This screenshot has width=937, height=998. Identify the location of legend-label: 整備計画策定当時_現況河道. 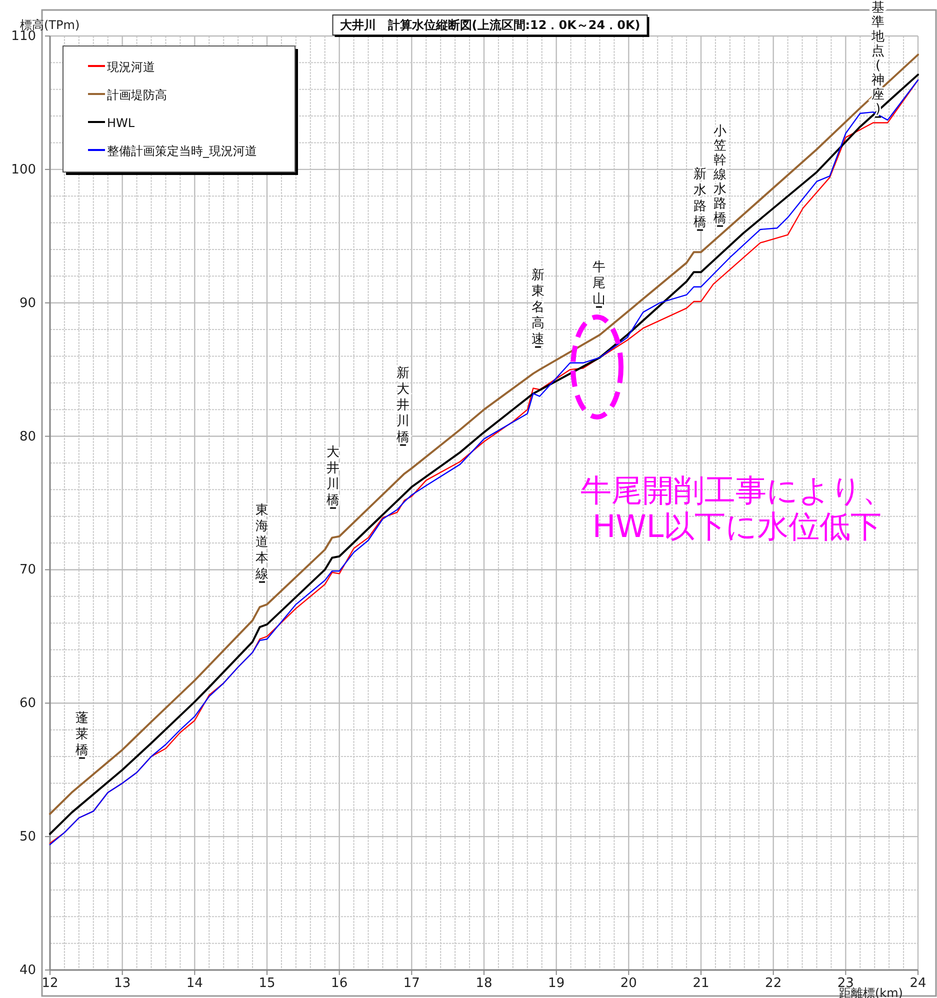
(182, 151).